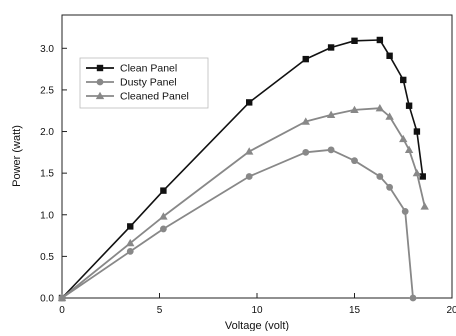 Image resolution: width=456 pixels, height=336 pixels. I want to click on legend-entry-dusty-panel: Dusty Panel, so click(131, 83).